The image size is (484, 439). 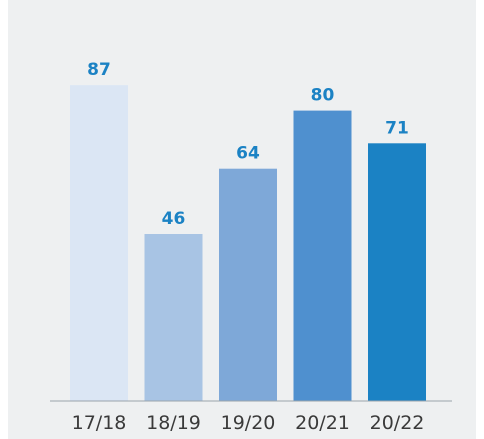 I want to click on x-tick-label-0: 17/18, so click(x=99, y=423).